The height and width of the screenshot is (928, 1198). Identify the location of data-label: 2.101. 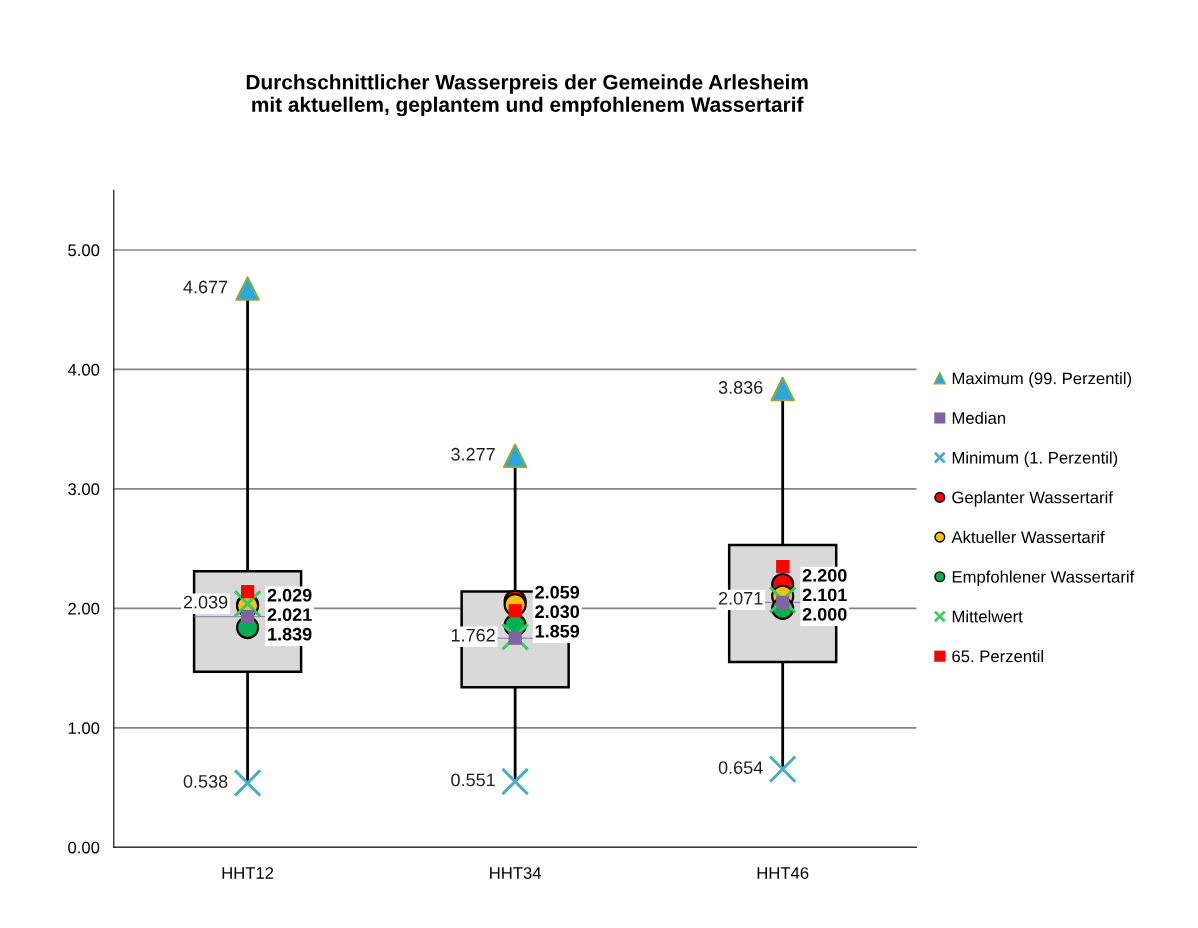
(824, 595).